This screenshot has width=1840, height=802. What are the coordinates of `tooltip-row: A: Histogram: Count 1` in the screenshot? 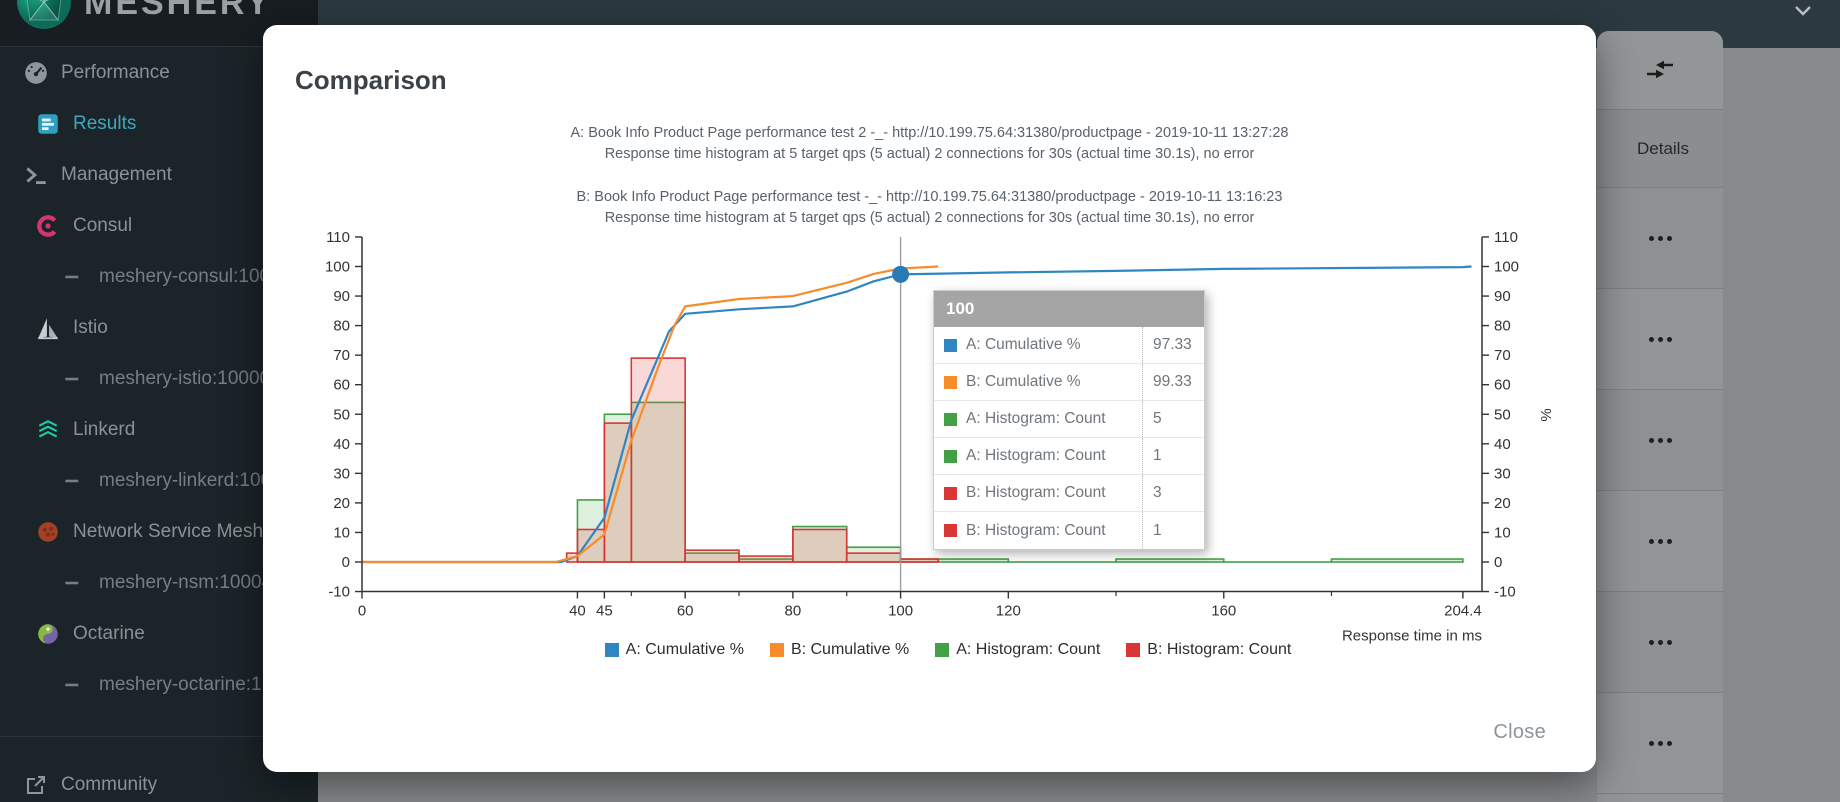 It's located at (1069, 456).